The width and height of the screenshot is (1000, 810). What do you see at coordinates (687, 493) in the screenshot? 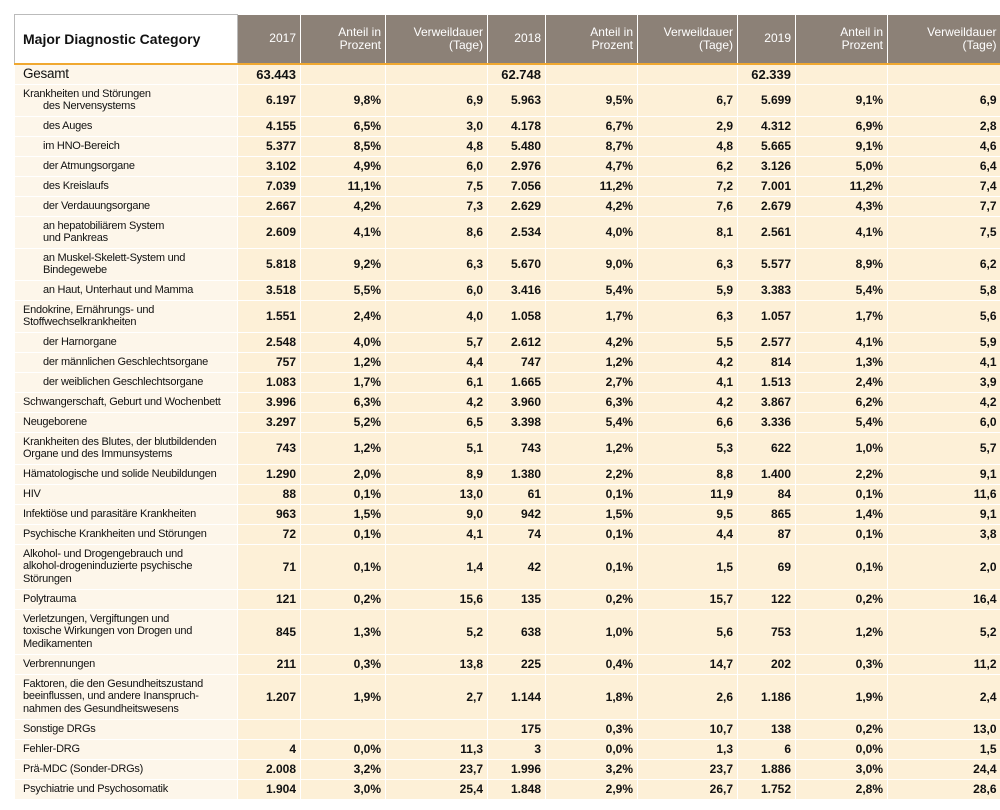
I see `cell: 11,9` at bounding box center [687, 493].